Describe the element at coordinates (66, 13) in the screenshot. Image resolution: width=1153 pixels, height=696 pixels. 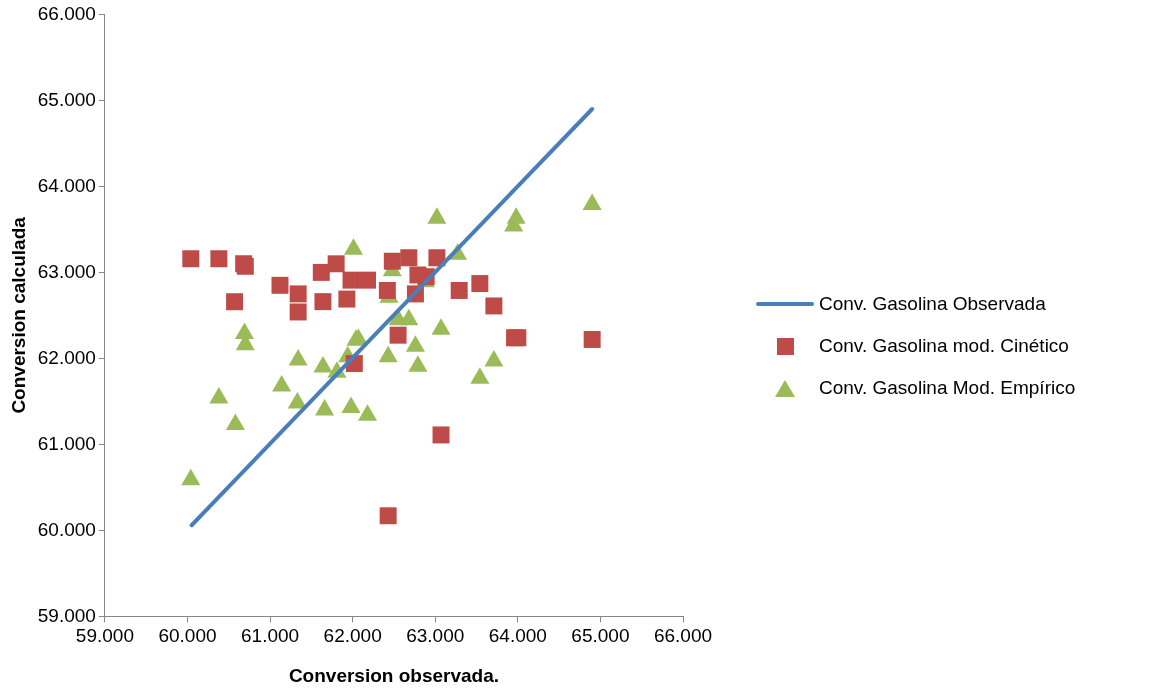
I see `y-tick-label: 66.000` at that location.